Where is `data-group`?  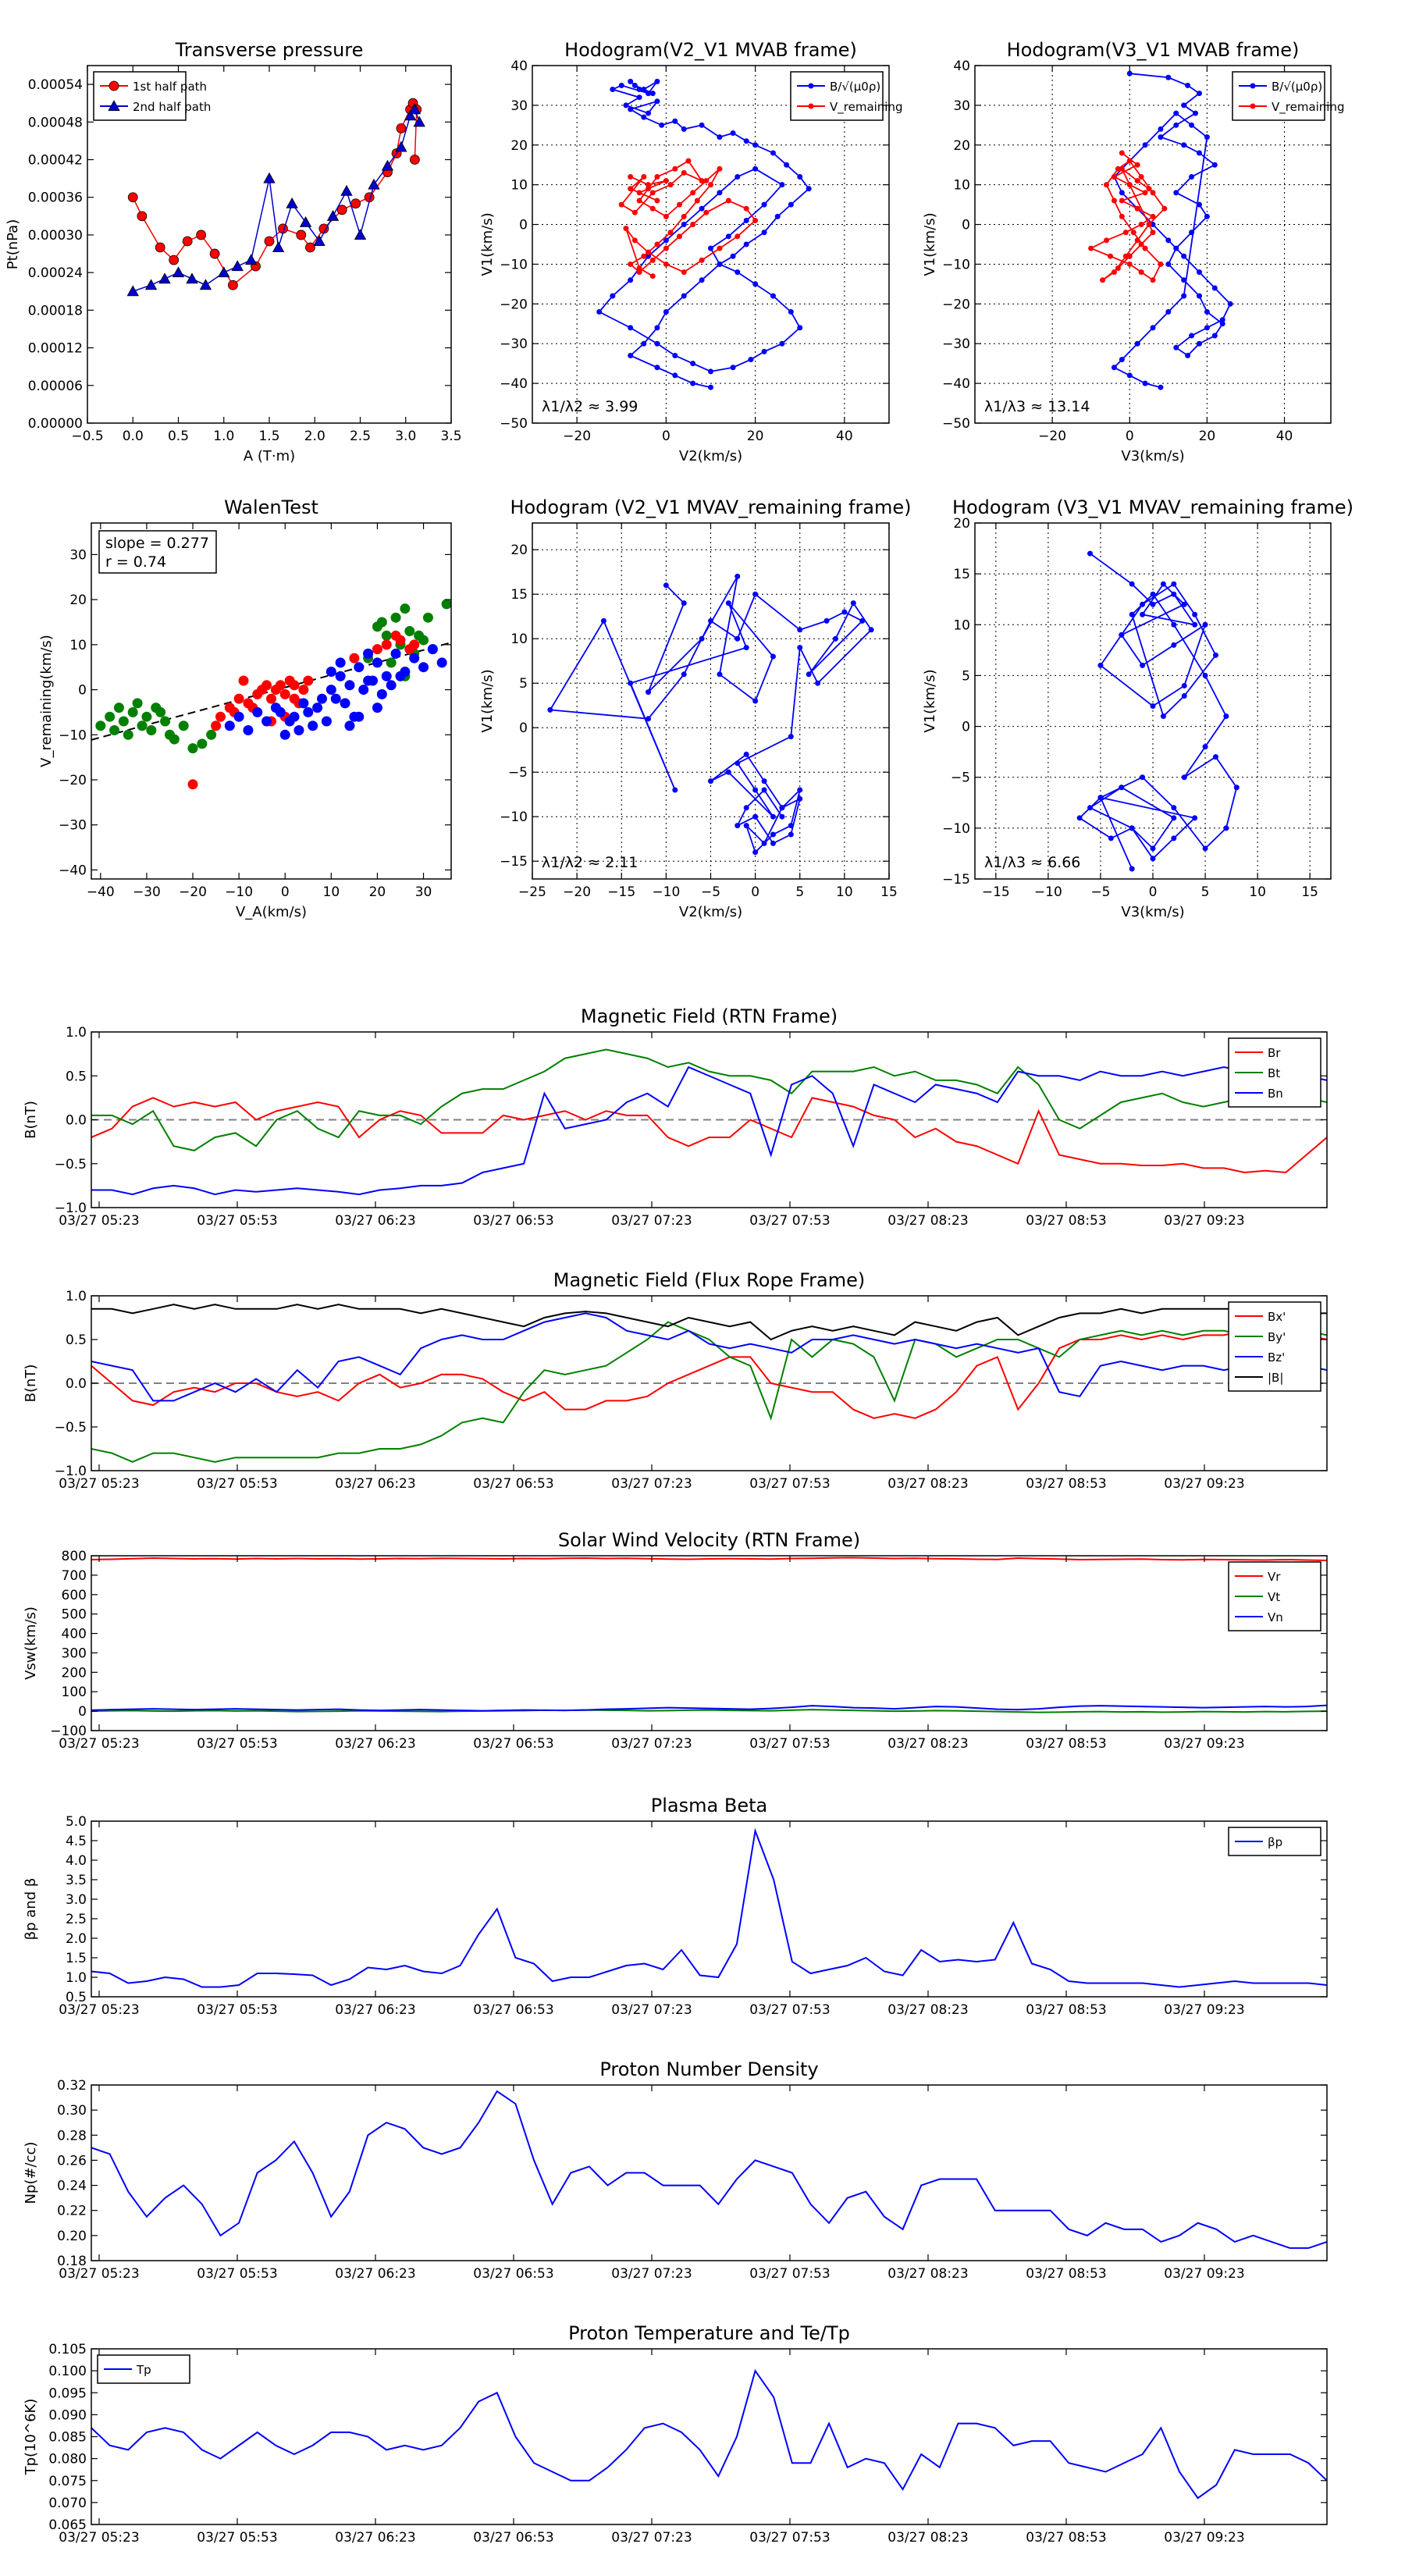 data-group is located at coordinates (709, 1635).